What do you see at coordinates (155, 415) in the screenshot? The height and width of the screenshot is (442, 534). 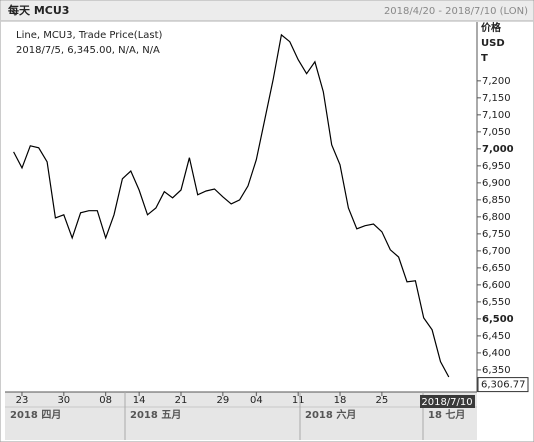 I see `x-group-label: 2018 五月` at bounding box center [155, 415].